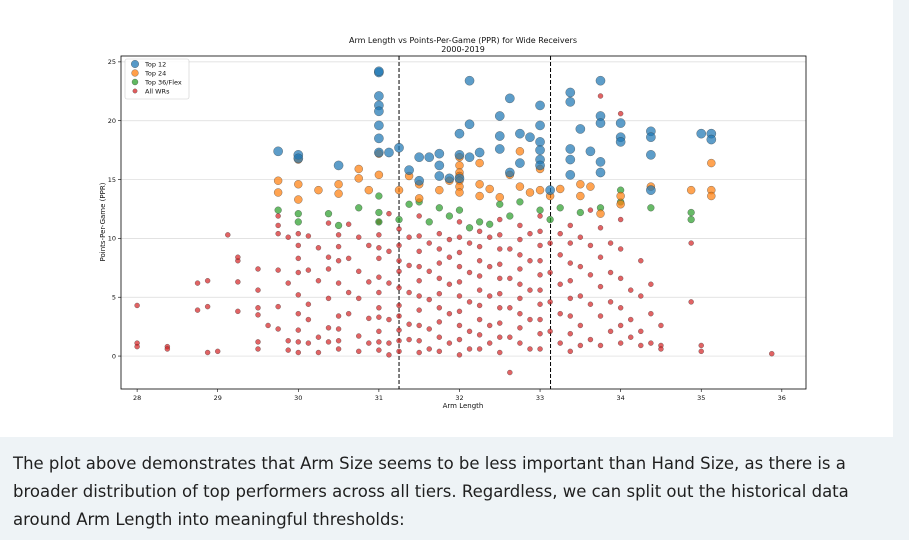 Image resolution: width=909 pixels, height=540 pixels. I want to click on x-axis-label: Arm Length, so click(463, 406).